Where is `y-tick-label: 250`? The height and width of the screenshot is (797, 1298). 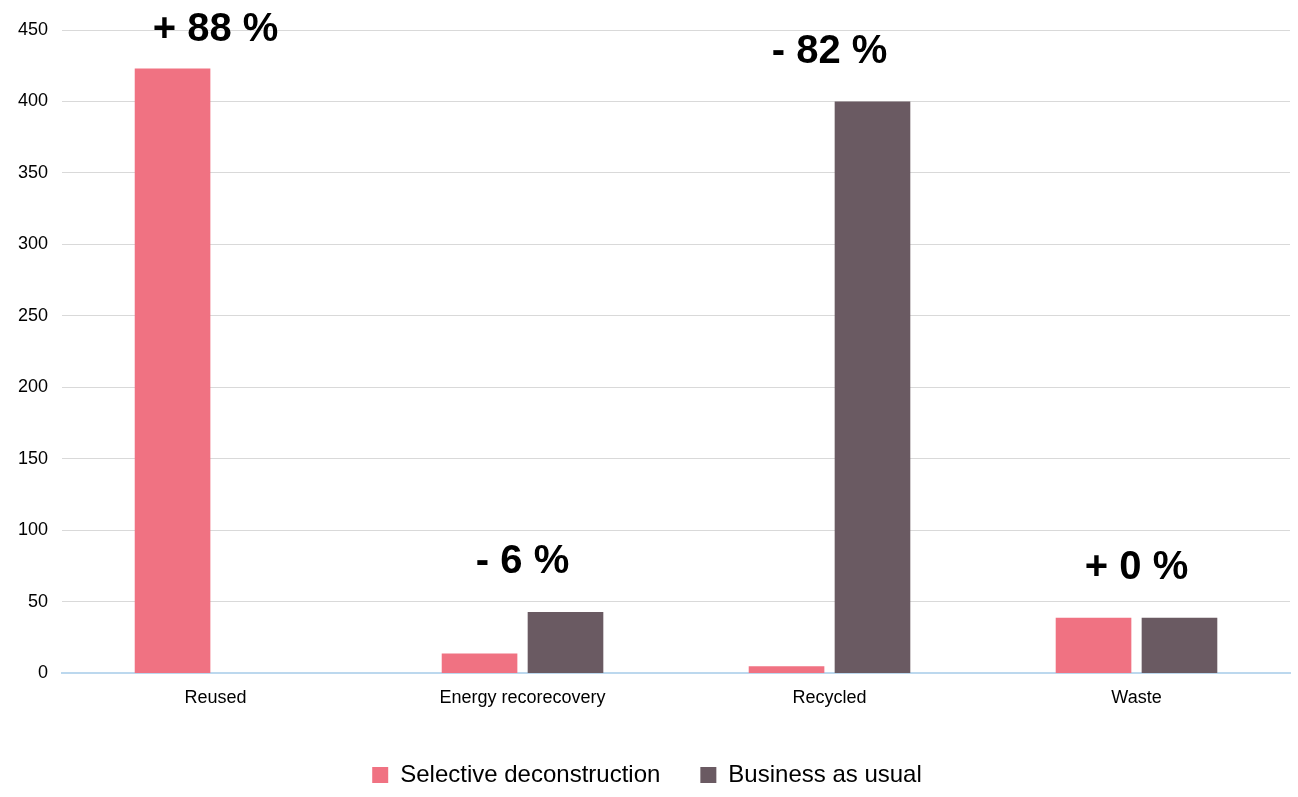
y-tick-label: 250 is located at coordinates (33, 314).